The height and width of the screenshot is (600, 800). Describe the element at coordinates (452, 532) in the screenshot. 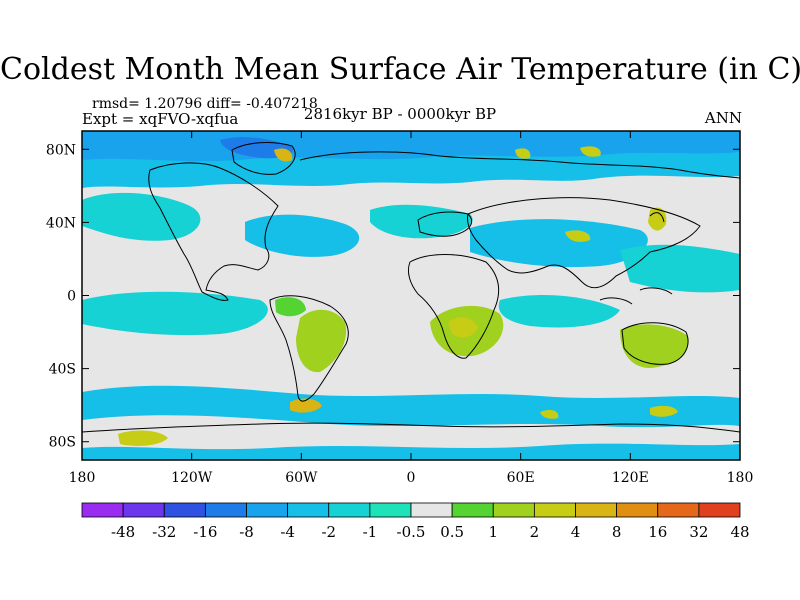

I see `colorbar-label: 0.5` at that location.